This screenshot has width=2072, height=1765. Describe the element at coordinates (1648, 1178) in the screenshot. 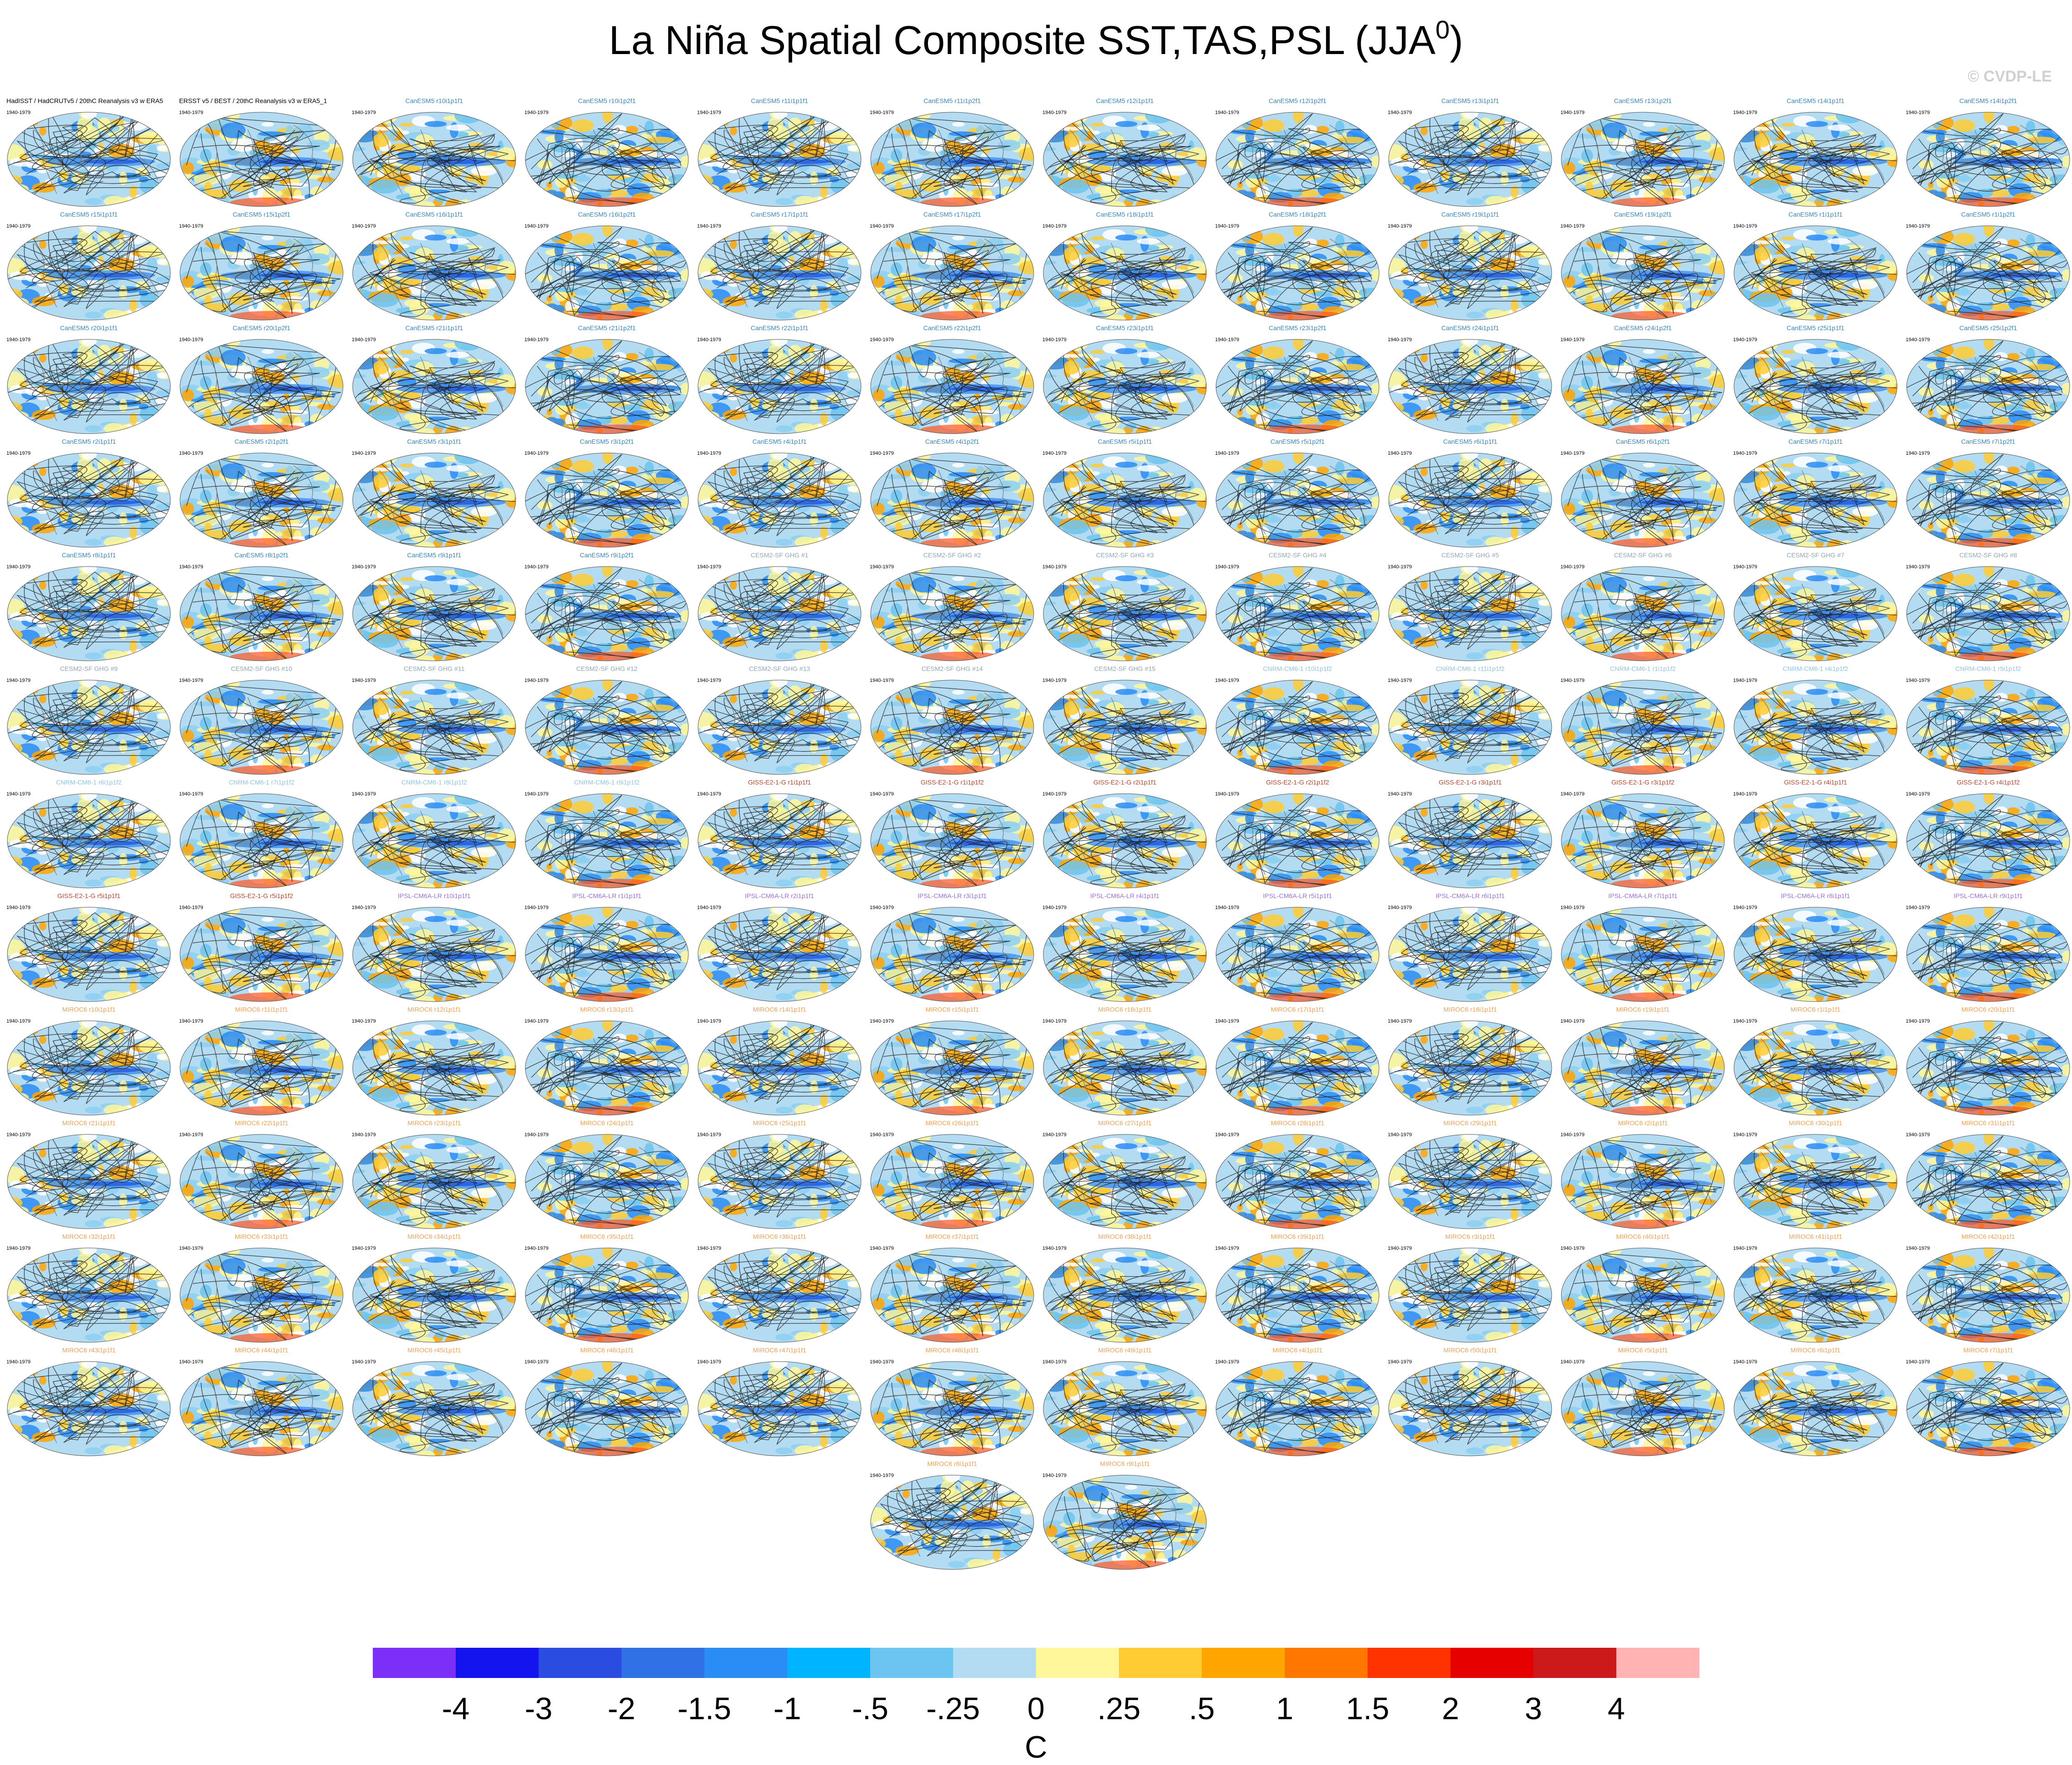

I see `map-panel: MIROC6 r2i1p1f1 1940-1979` at that location.